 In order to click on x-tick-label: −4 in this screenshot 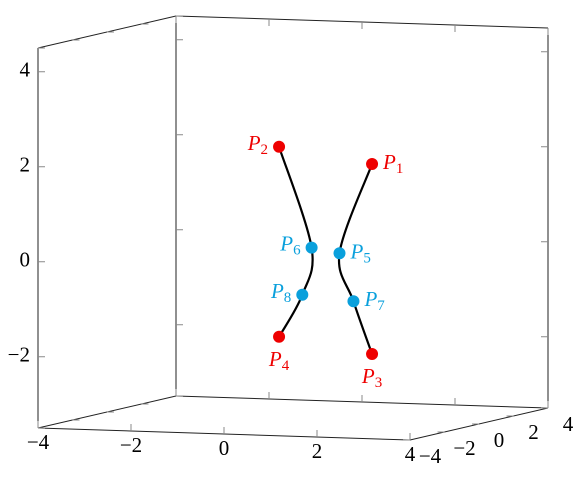, I will do `click(38, 442)`.